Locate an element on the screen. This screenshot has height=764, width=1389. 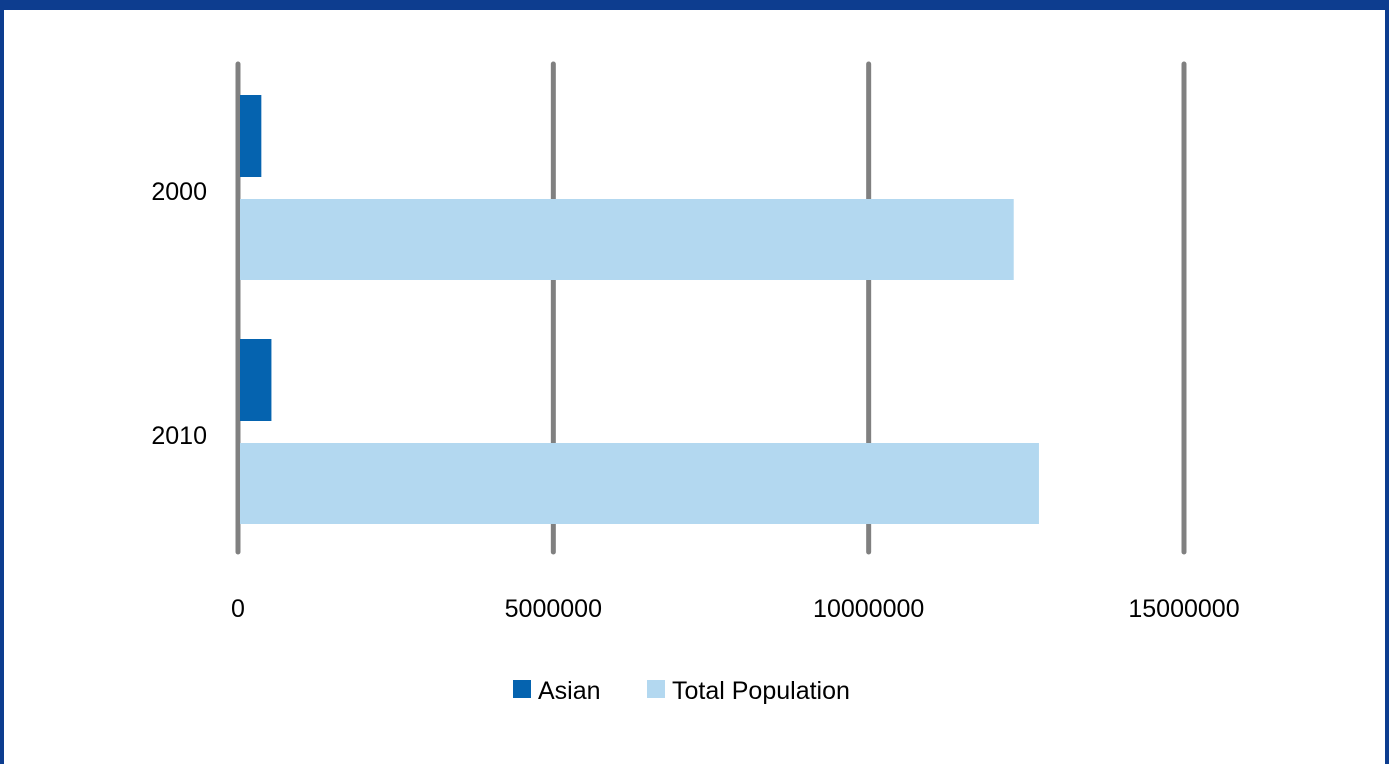
bar-total-population-2010 is located at coordinates (639, 483).